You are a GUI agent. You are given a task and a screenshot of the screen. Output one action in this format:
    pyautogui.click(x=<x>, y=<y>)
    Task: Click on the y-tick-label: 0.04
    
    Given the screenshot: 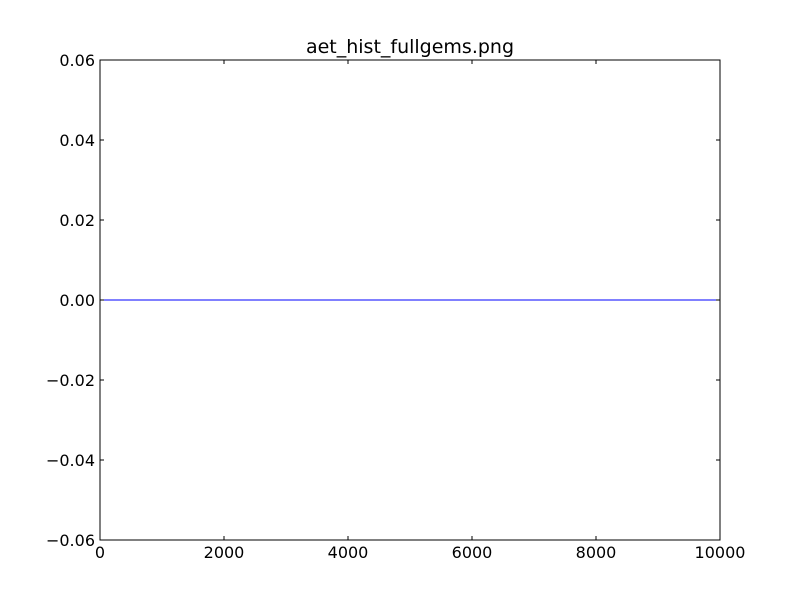 What is the action you would take?
    pyautogui.click(x=77, y=140)
    